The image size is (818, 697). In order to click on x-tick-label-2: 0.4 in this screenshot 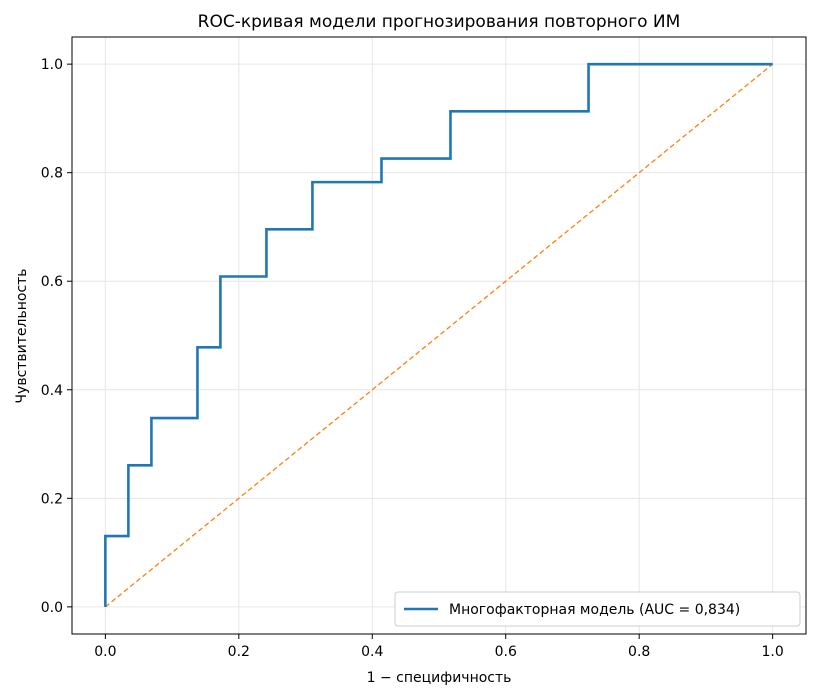, I will do `click(372, 652)`.